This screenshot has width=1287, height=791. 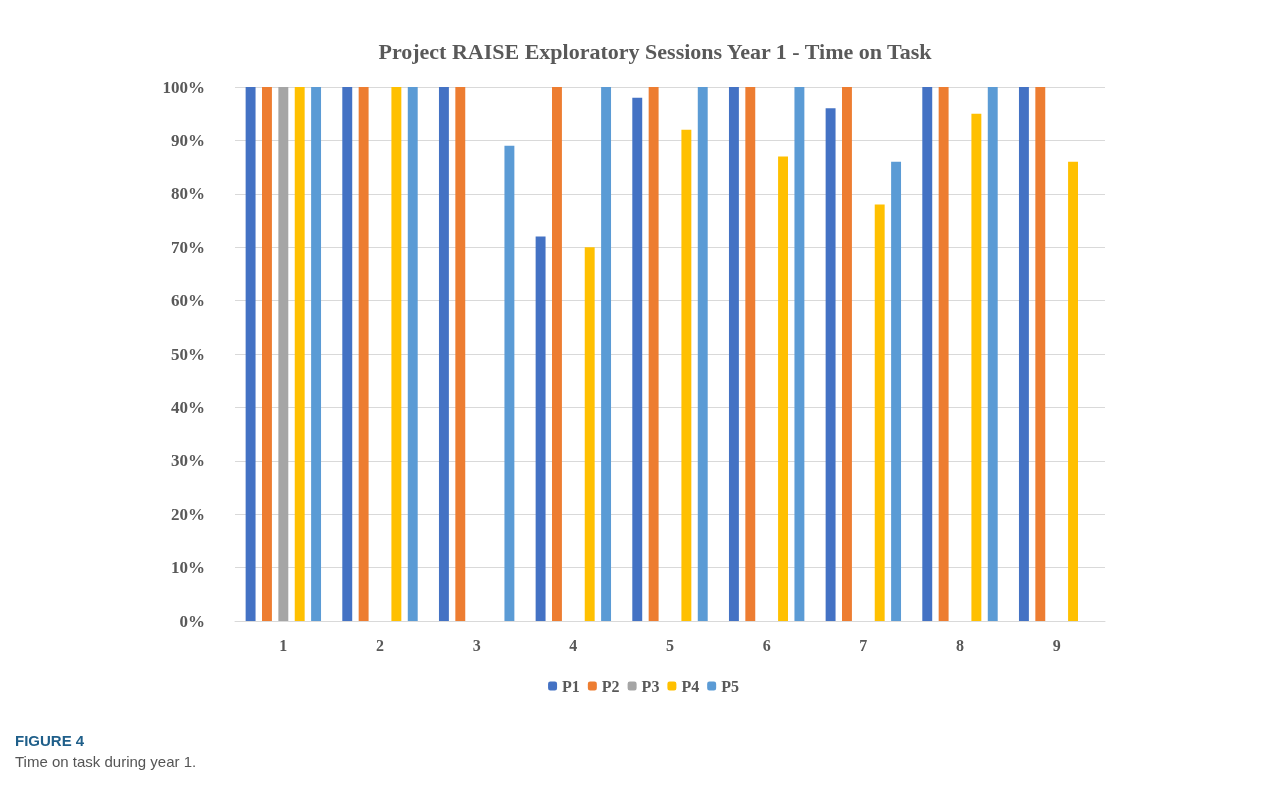 I want to click on x-tick-label: 1, so click(x=283, y=645).